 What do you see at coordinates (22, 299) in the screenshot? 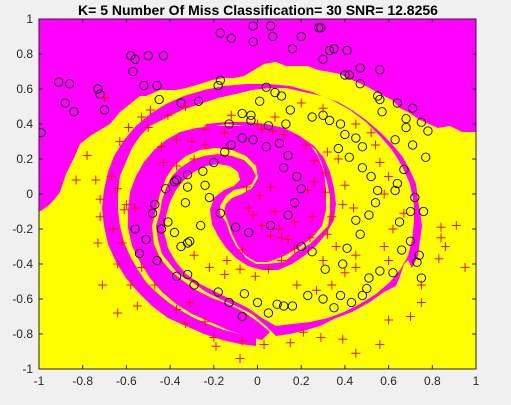
I see `y-tick-label: -0.6` at bounding box center [22, 299].